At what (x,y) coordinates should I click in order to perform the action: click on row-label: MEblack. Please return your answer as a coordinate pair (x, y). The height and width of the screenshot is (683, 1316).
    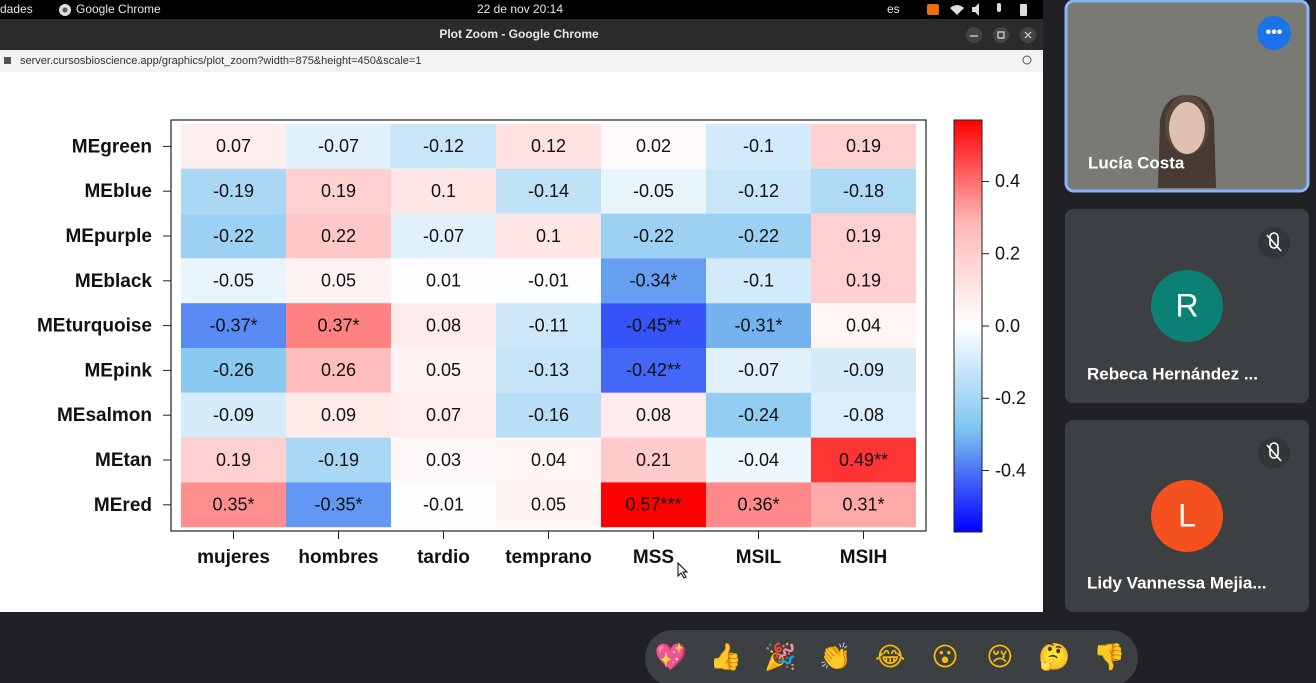
    Looking at the image, I should click on (114, 281).